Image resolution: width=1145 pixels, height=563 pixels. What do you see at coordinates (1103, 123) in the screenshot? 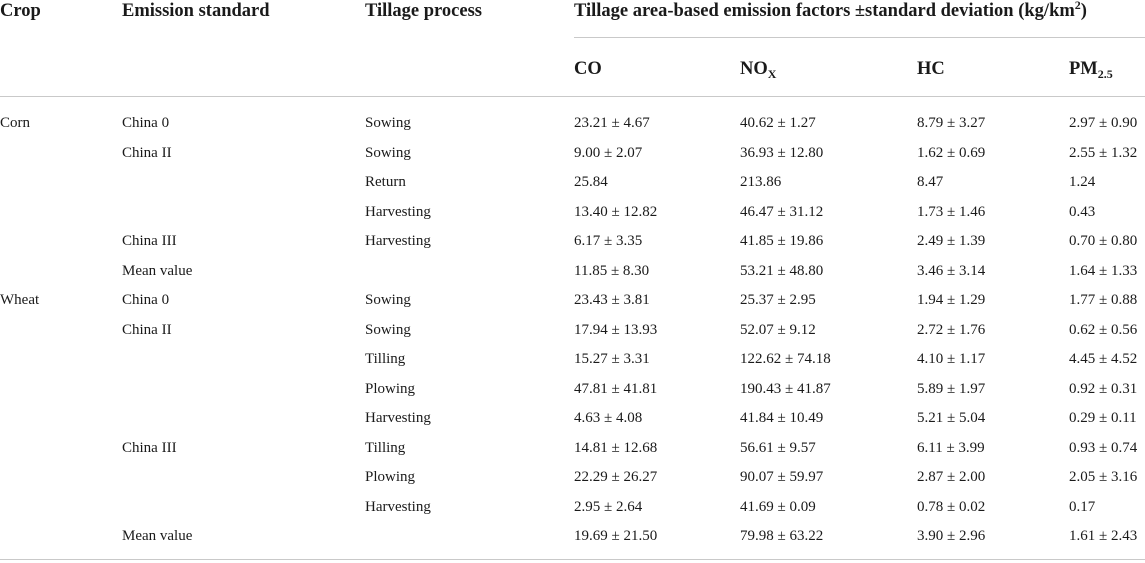
I see `cell-pm25: 2.97 ± 0.90` at bounding box center [1103, 123].